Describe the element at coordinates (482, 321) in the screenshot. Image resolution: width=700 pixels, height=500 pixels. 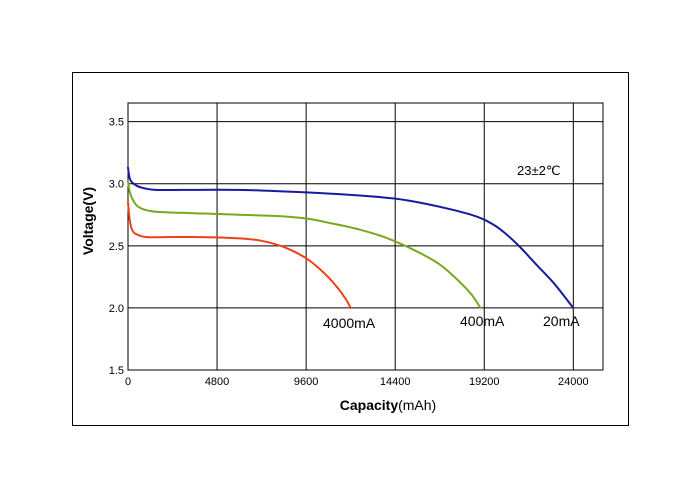
I see `series-label-400mA: 400mA` at that location.